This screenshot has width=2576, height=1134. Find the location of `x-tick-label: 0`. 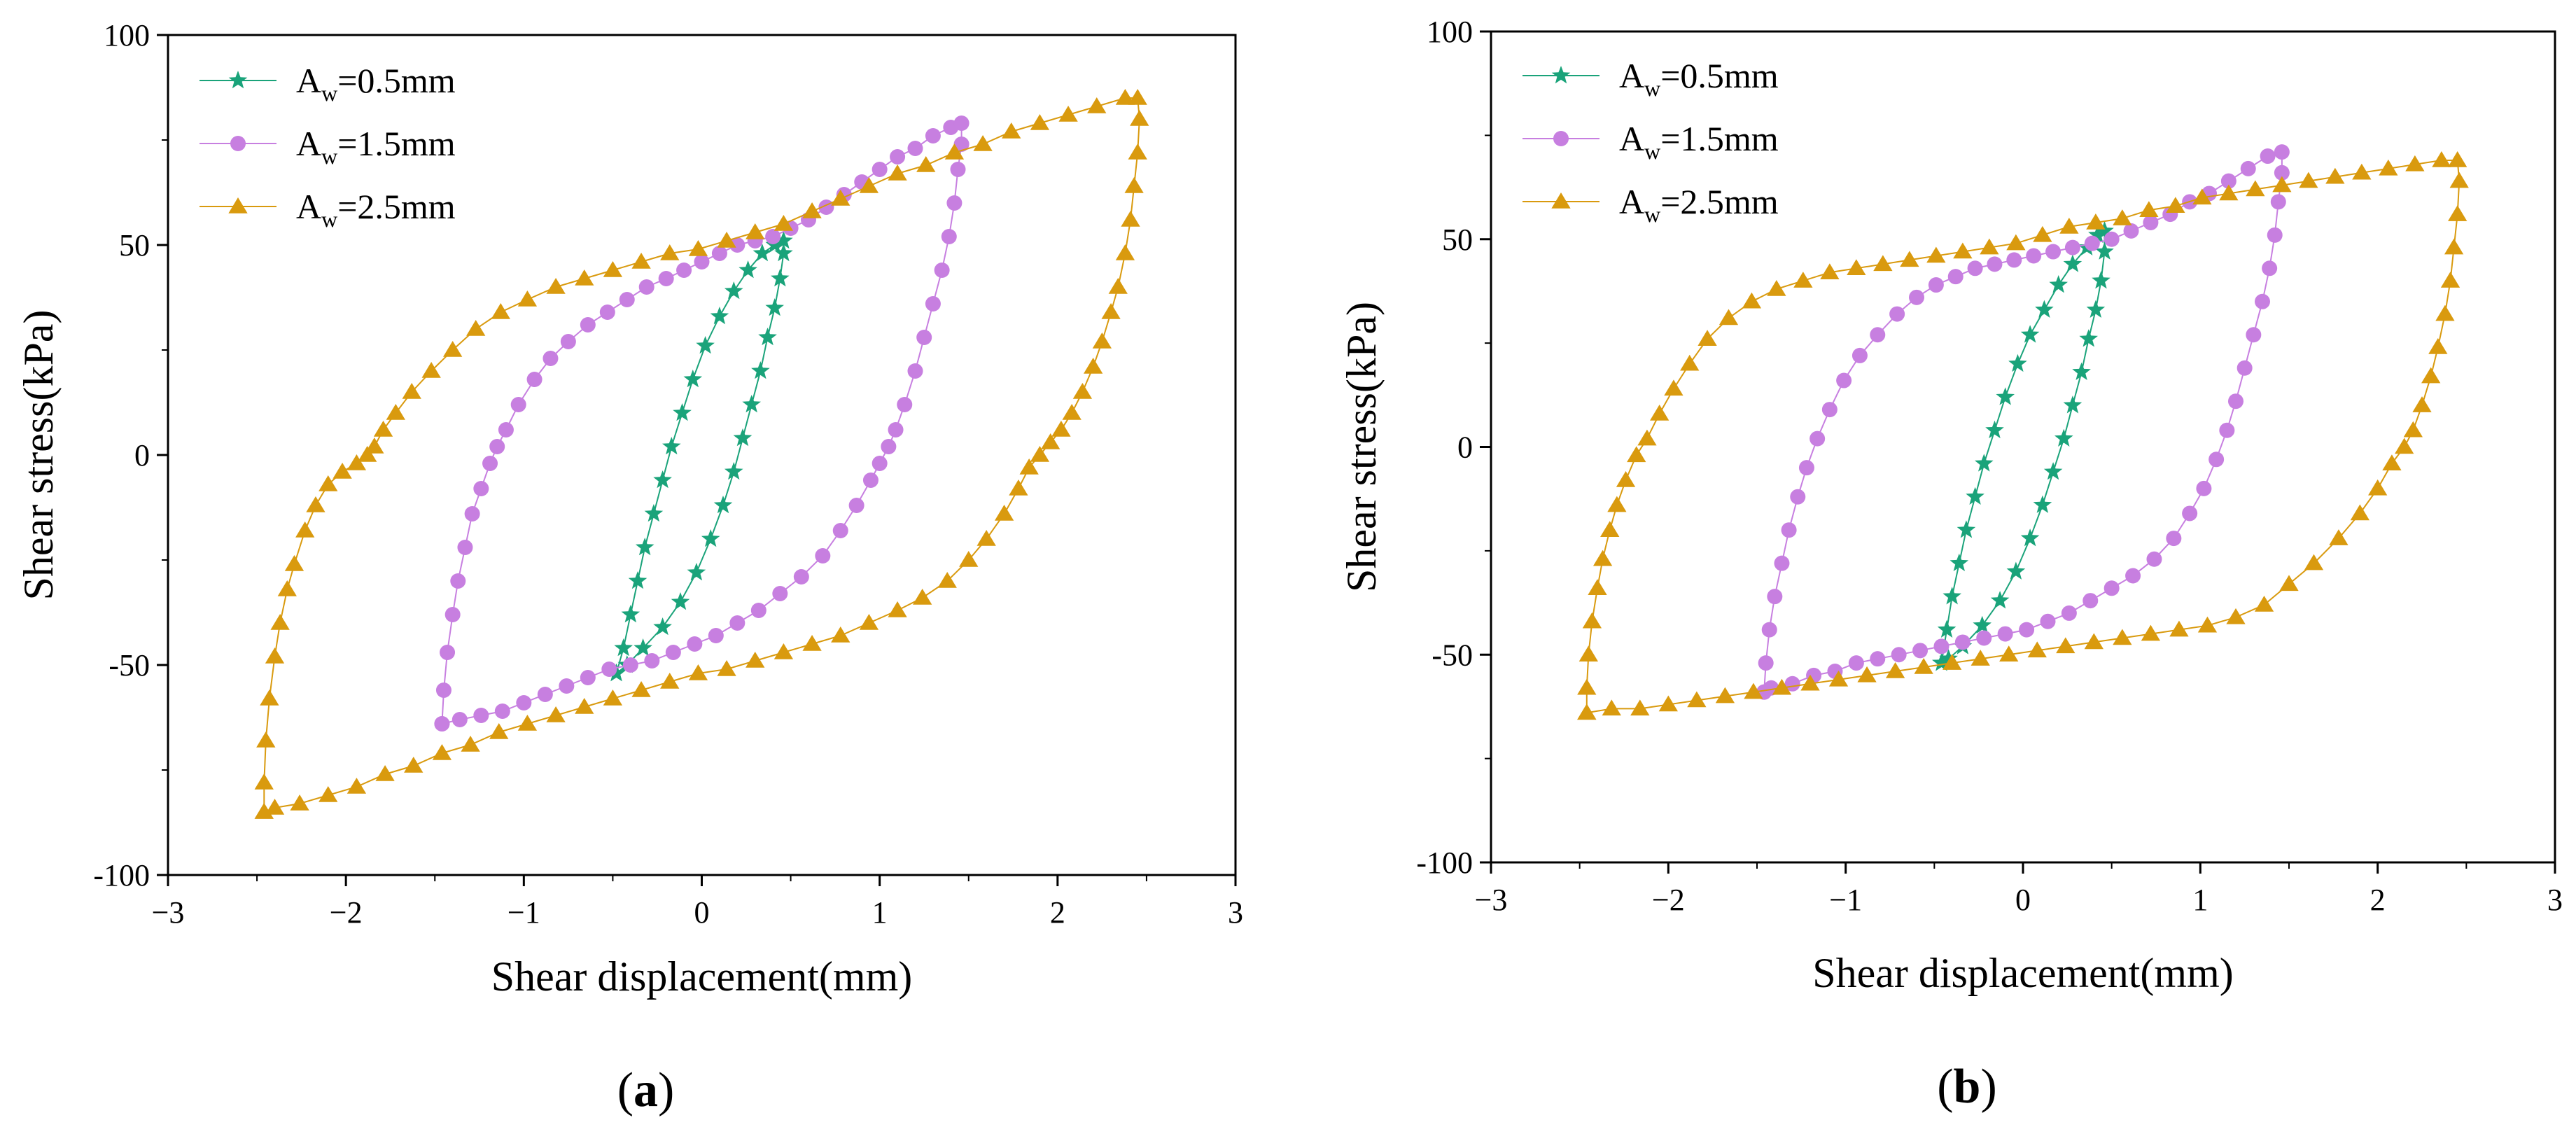

x-tick-label: 0 is located at coordinates (702, 912).